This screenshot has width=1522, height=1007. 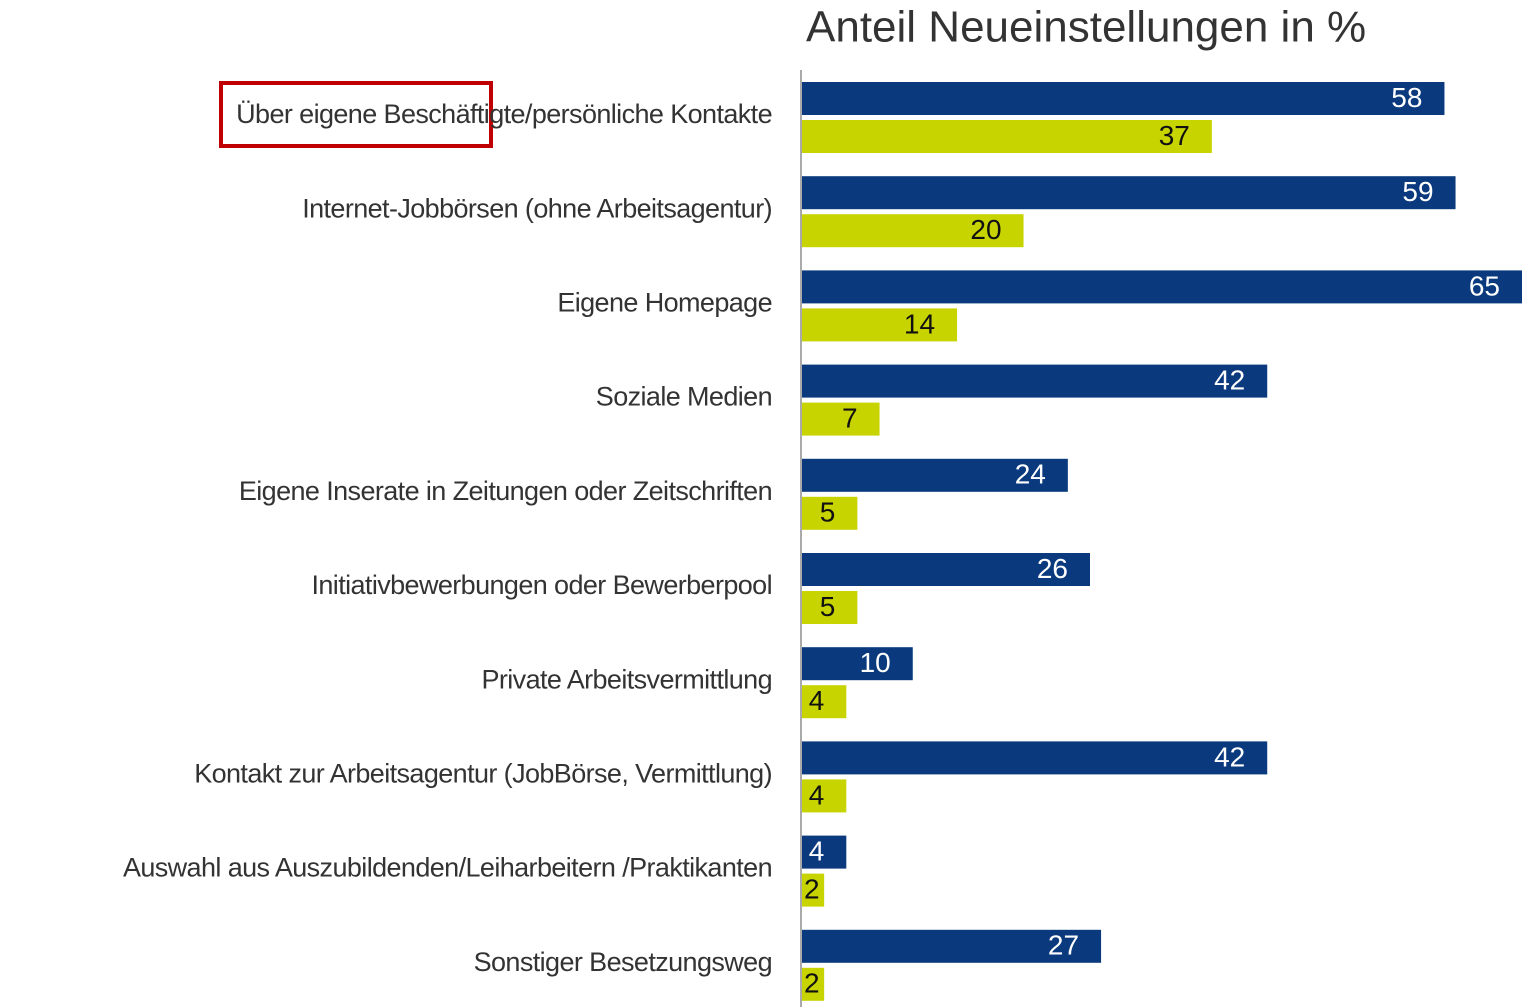 I want to click on highlight-box, so click(x=356, y=114).